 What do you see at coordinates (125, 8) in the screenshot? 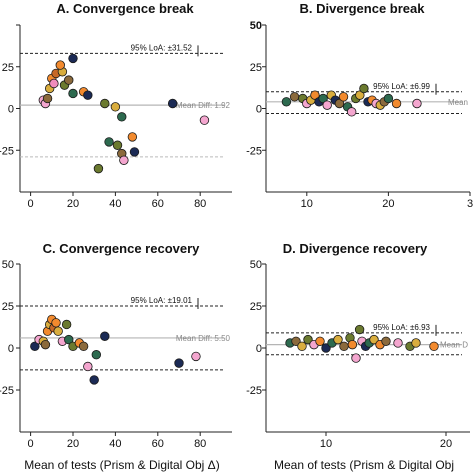
I see `panel-title: A. Convergence break` at bounding box center [125, 8].